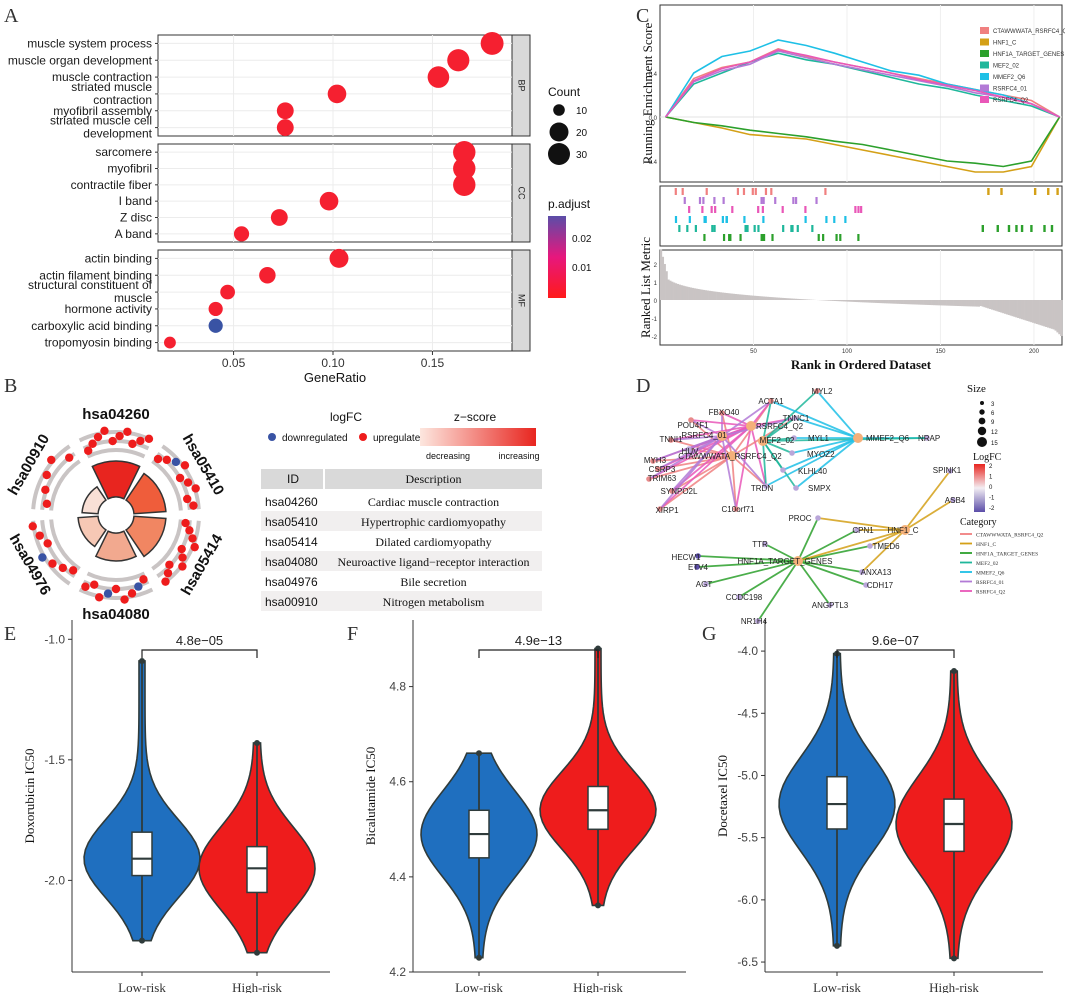 The width and height of the screenshot is (1065, 993). What do you see at coordinates (955, 500) in the screenshot?
I see `node-label: ASB4` at bounding box center [955, 500].